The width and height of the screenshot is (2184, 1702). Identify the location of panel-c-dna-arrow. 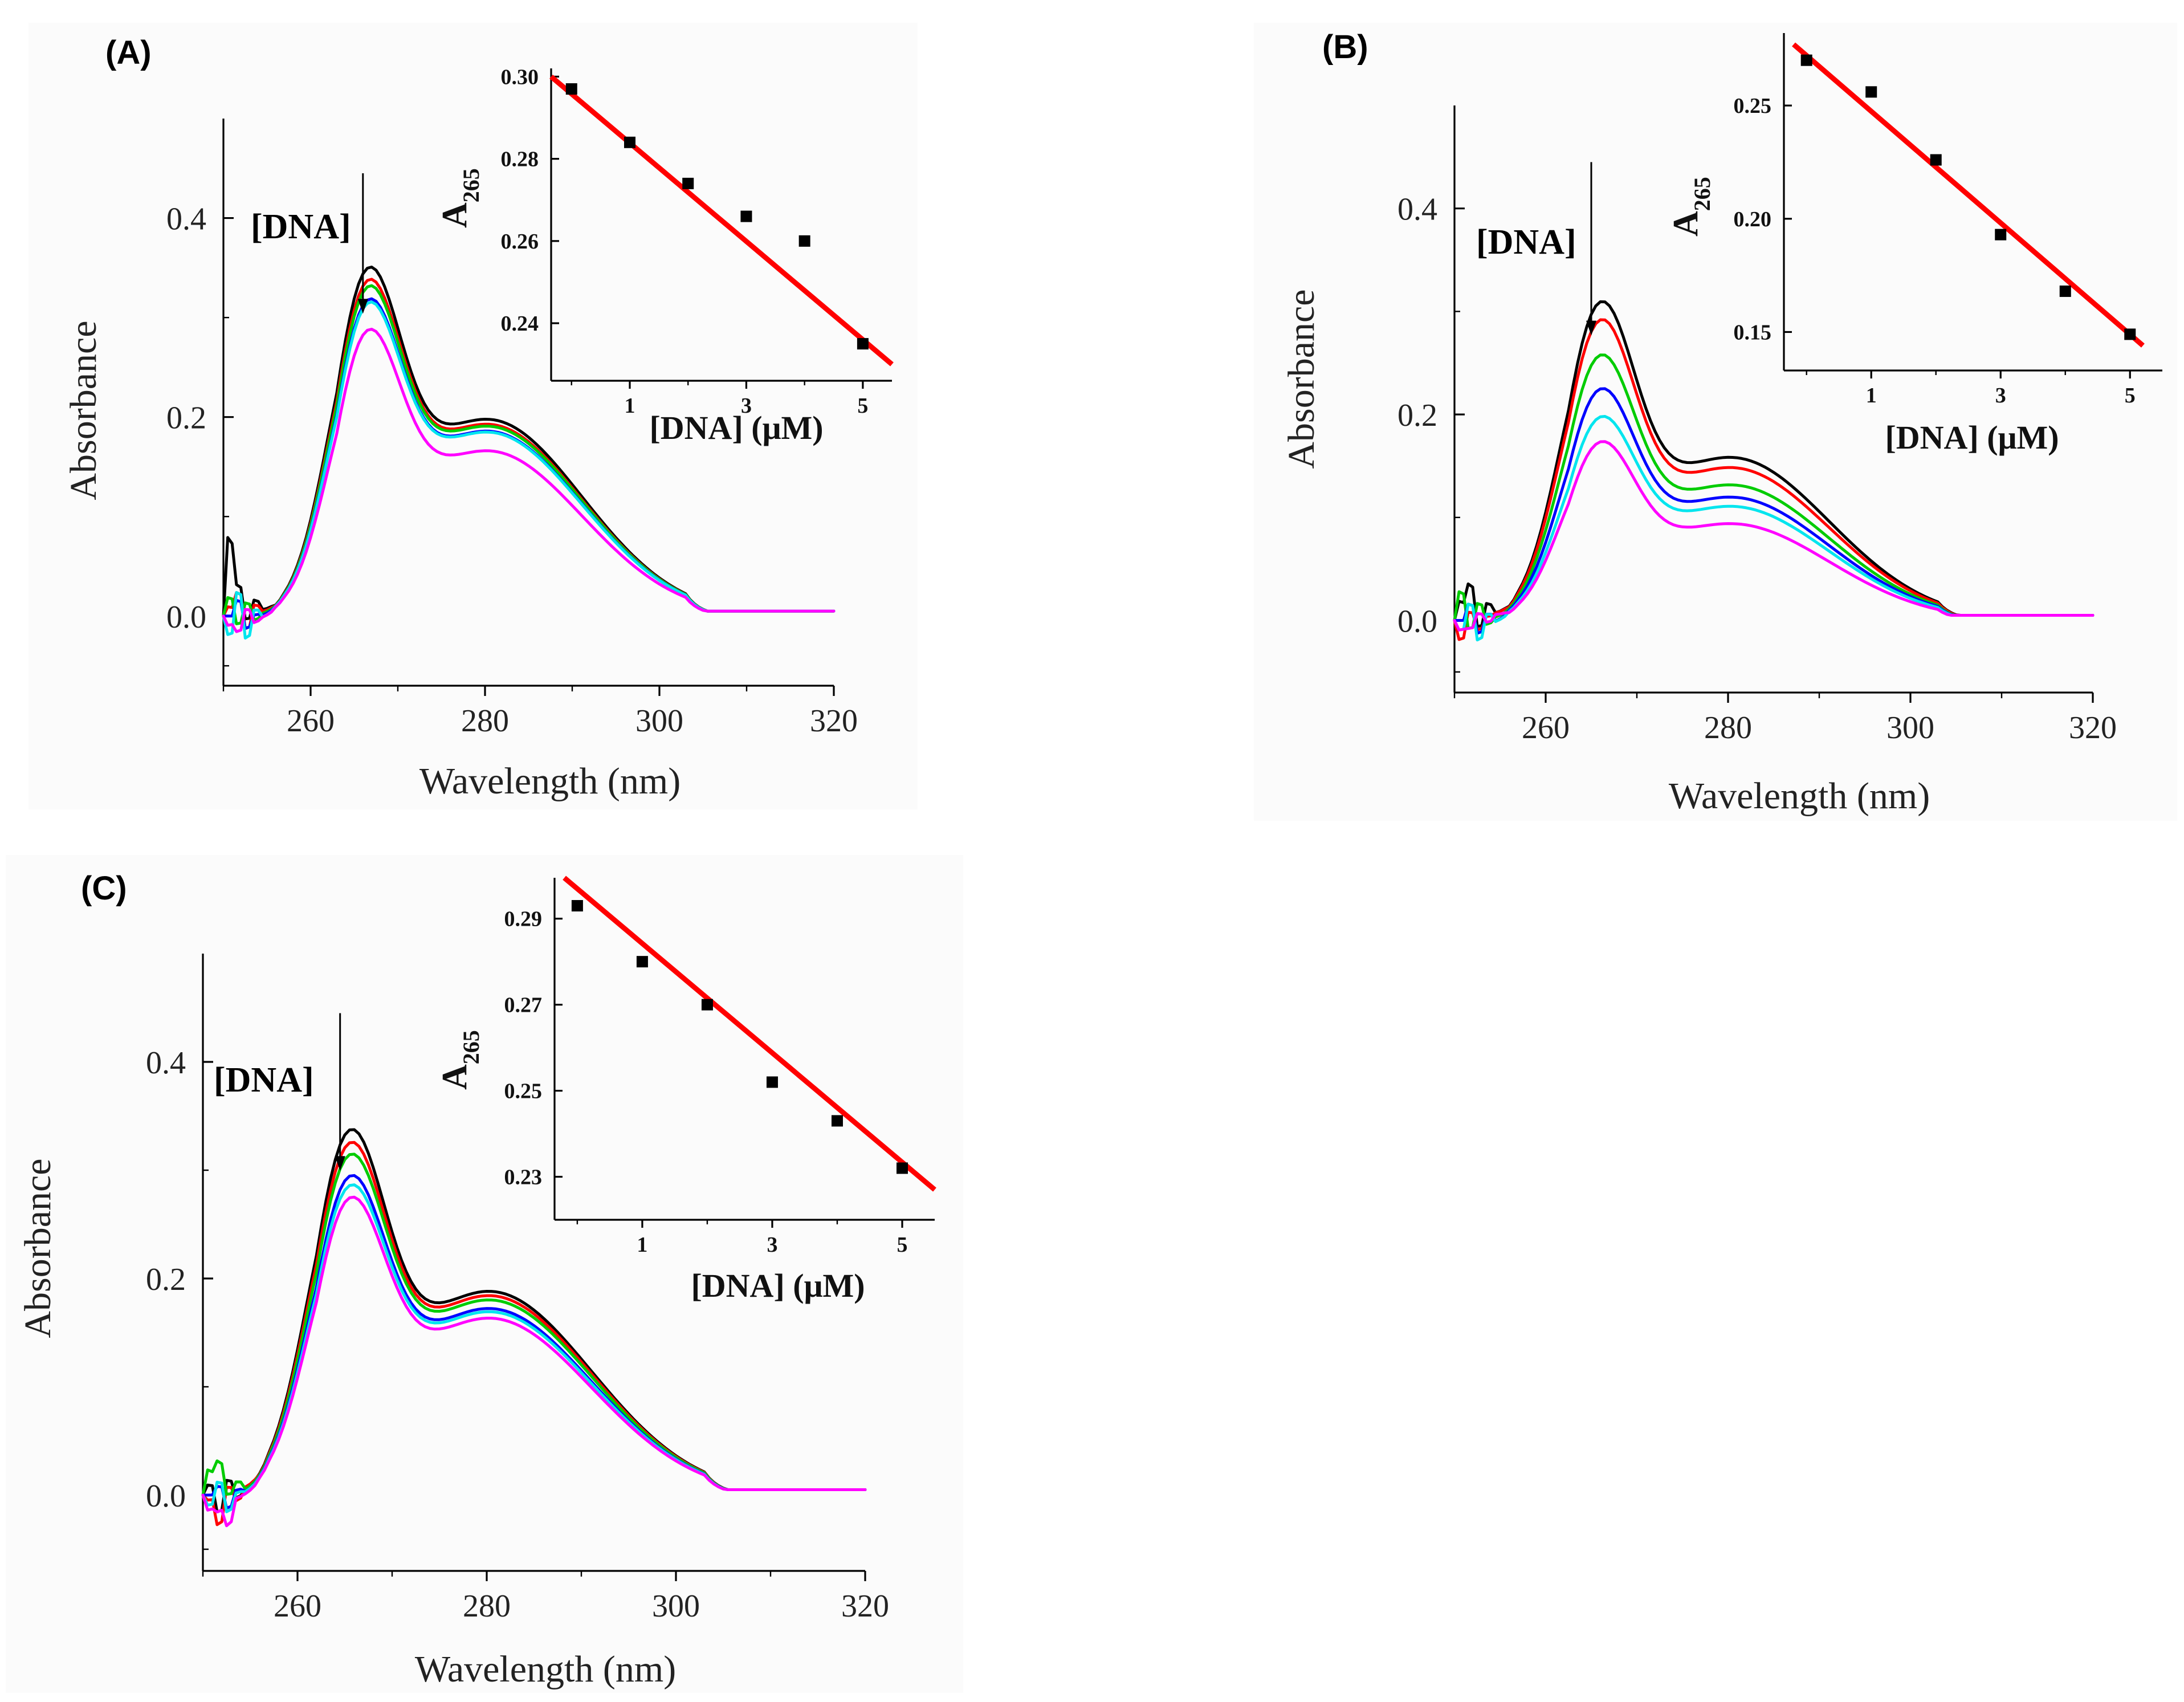
(340, 1092).